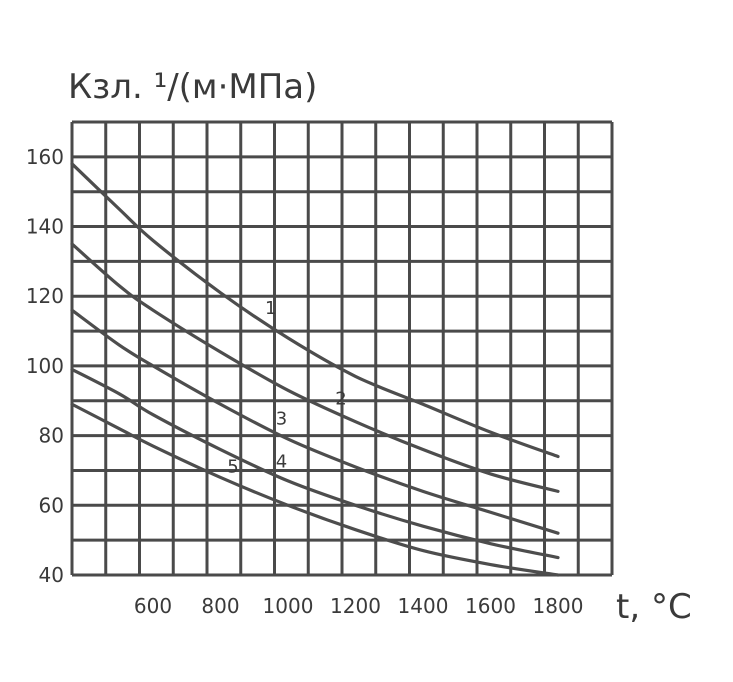  Describe the element at coordinates (558, 606) in the screenshot. I see `x-tick-label: 1800` at that location.